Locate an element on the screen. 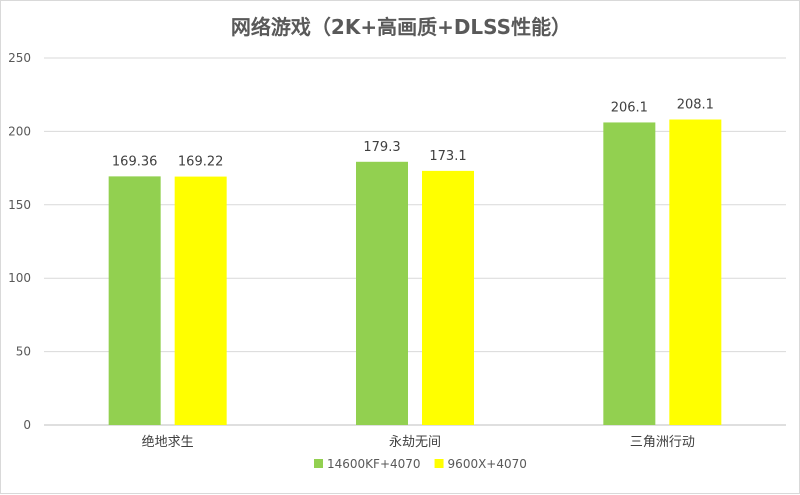 The width and height of the screenshot is (800, 495). data-label: 169.36 is located at coordinates (135, 161).